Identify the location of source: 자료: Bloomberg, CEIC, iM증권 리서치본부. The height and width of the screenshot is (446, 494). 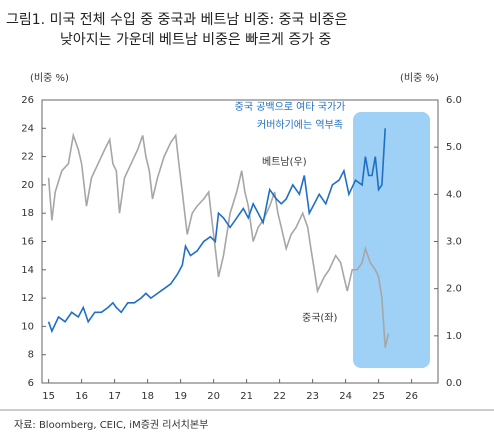
(111, 425).